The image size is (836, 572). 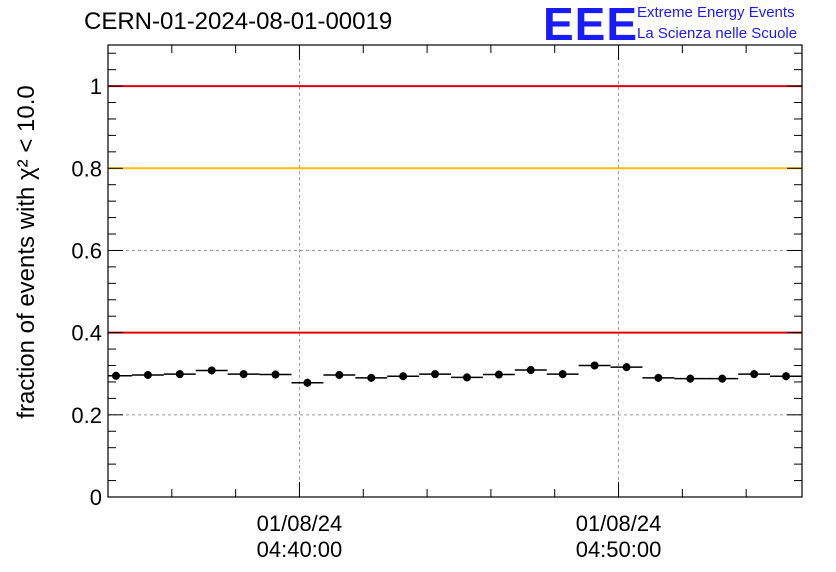 What do you see at coordinates (86, 333) in the screenshot?
I see `y-tick-label: 0.4` at bounding box center [86, 333].